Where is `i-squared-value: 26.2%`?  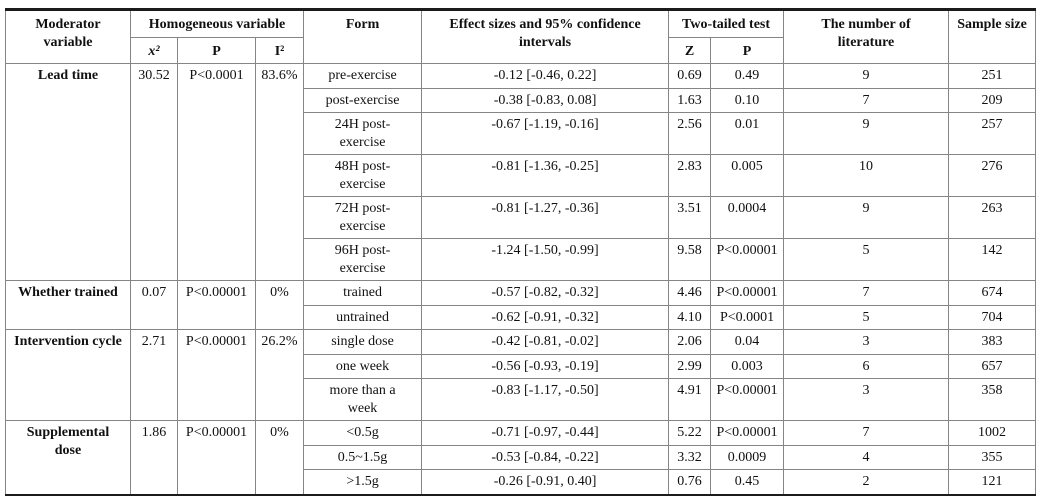
i-squared-value: 26.2% is located at coordinates (279, 375).